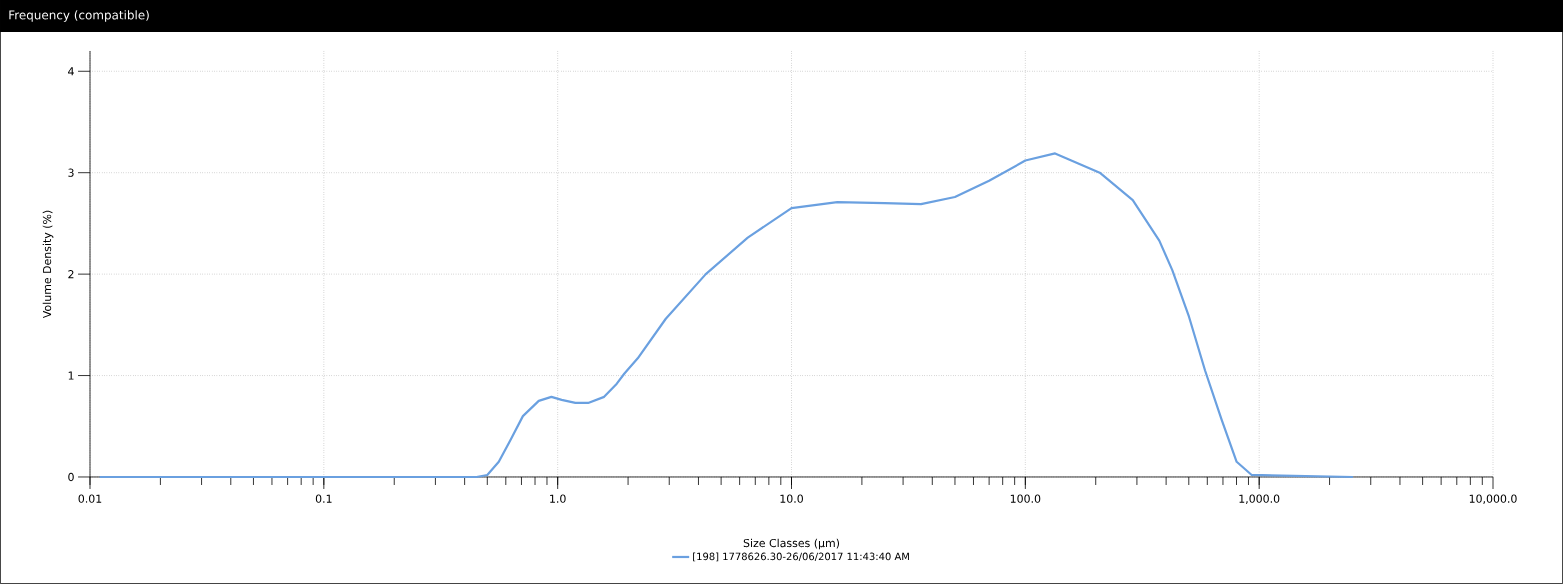 The width and height of the screenshot is (1563, 584). What do you see at coordinates (71, 71) in the screenshot?
I see `y-tick-label: 4` at bounding box center [71, 71].